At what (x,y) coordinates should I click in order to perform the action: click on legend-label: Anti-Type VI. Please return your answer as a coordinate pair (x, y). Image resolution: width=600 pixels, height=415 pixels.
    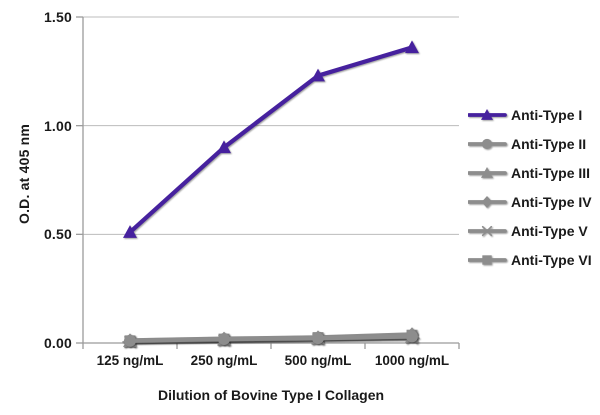
    Looking at the image, I should click on (551, 259).